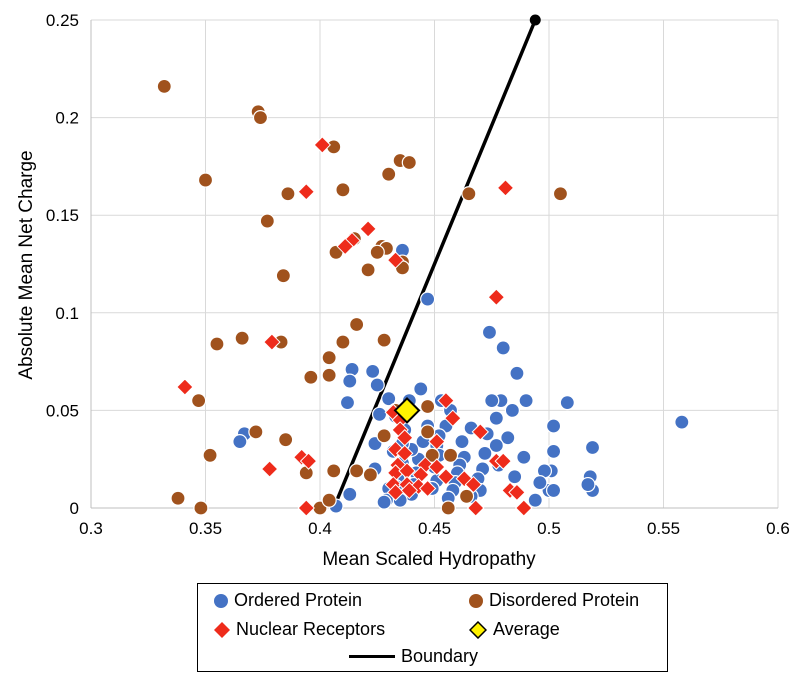 The height and width of the screenshot is (686, 800). I want to click on legend-item-ordered: Ordered Protein, so click(288, 600).